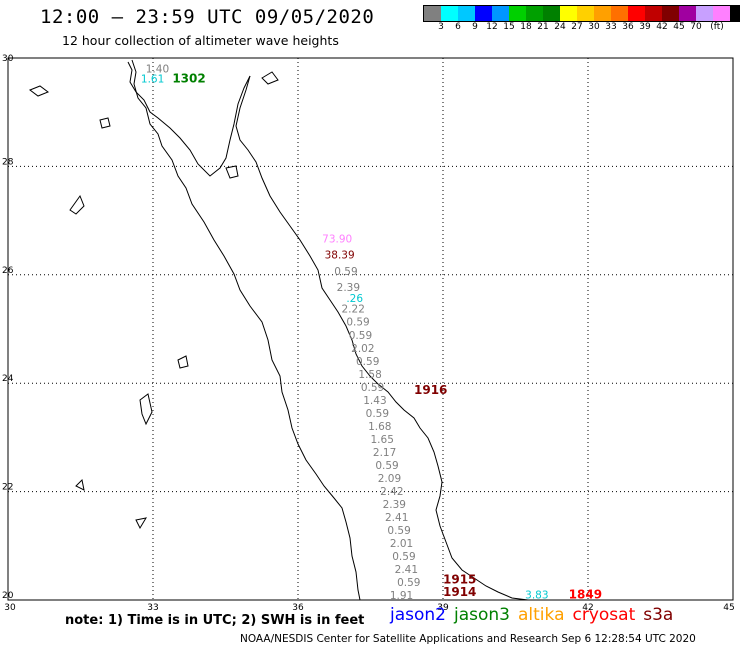 This screenshot has width=740, height=650. What do you see at coordinates (362, 349) in the screenshot?
I see `wave-height-label: 2.02` at bounding box center [362, 349].